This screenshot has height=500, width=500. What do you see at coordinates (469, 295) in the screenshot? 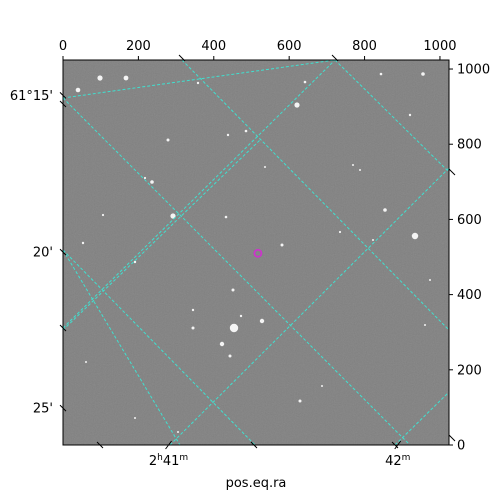
I see `right-tick-label: 400` at bounding box center [469, 295].